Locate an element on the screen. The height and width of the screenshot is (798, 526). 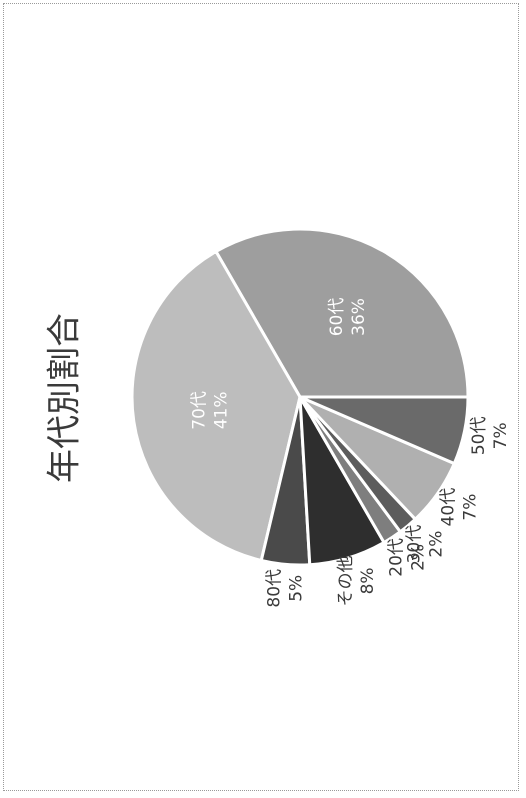
slice-label-4: 20代 2% is located at coordinates (408, 557).